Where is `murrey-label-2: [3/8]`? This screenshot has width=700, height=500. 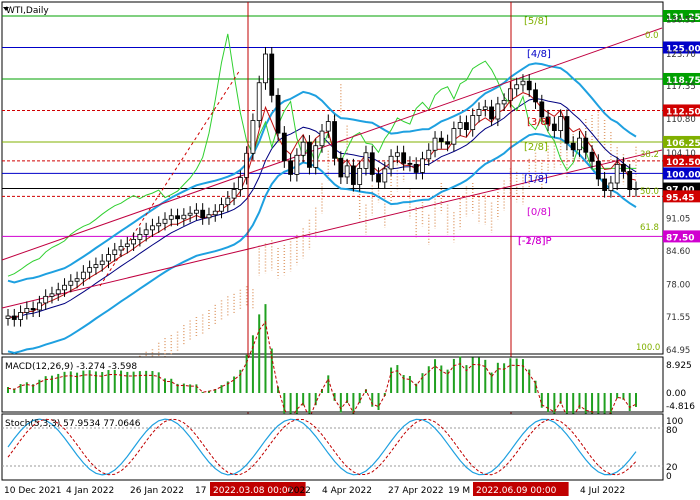
murrey-label-2: [3/8] is located at coordinates (539, 122).